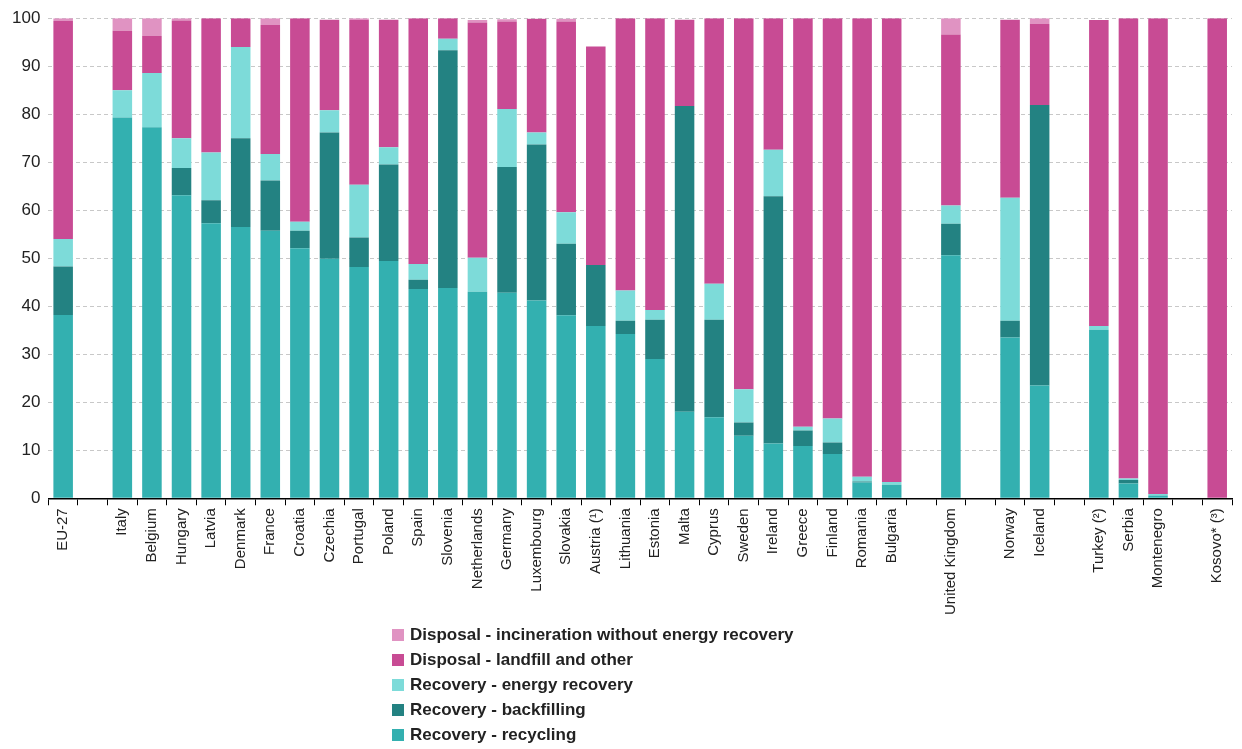 This screenshot has width=1242, height=749. Describe the element at coordinates (1097, 540) in the screenshot. I see `x-tick-label: Turkey (²)` at that location.